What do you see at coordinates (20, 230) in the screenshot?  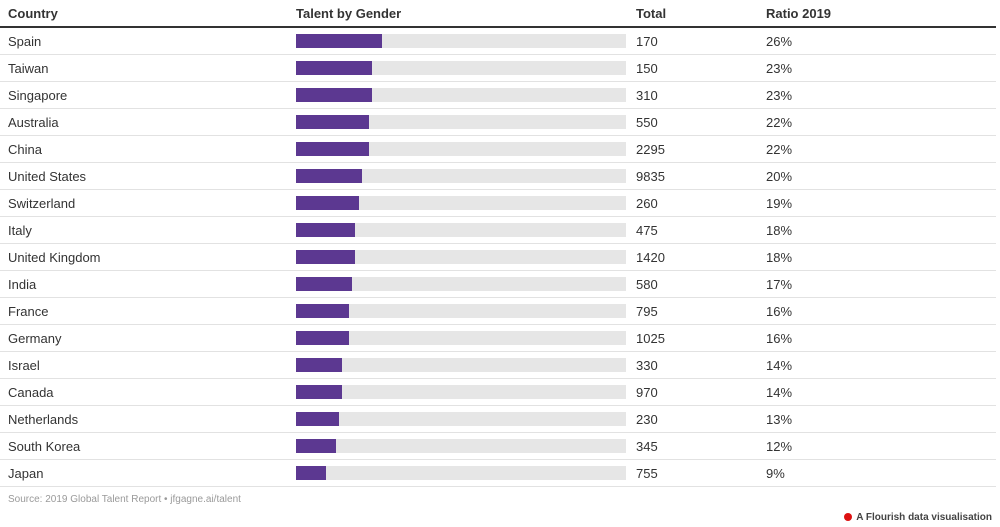 I see `country-label: Italy` at bounding box center [20, 230].